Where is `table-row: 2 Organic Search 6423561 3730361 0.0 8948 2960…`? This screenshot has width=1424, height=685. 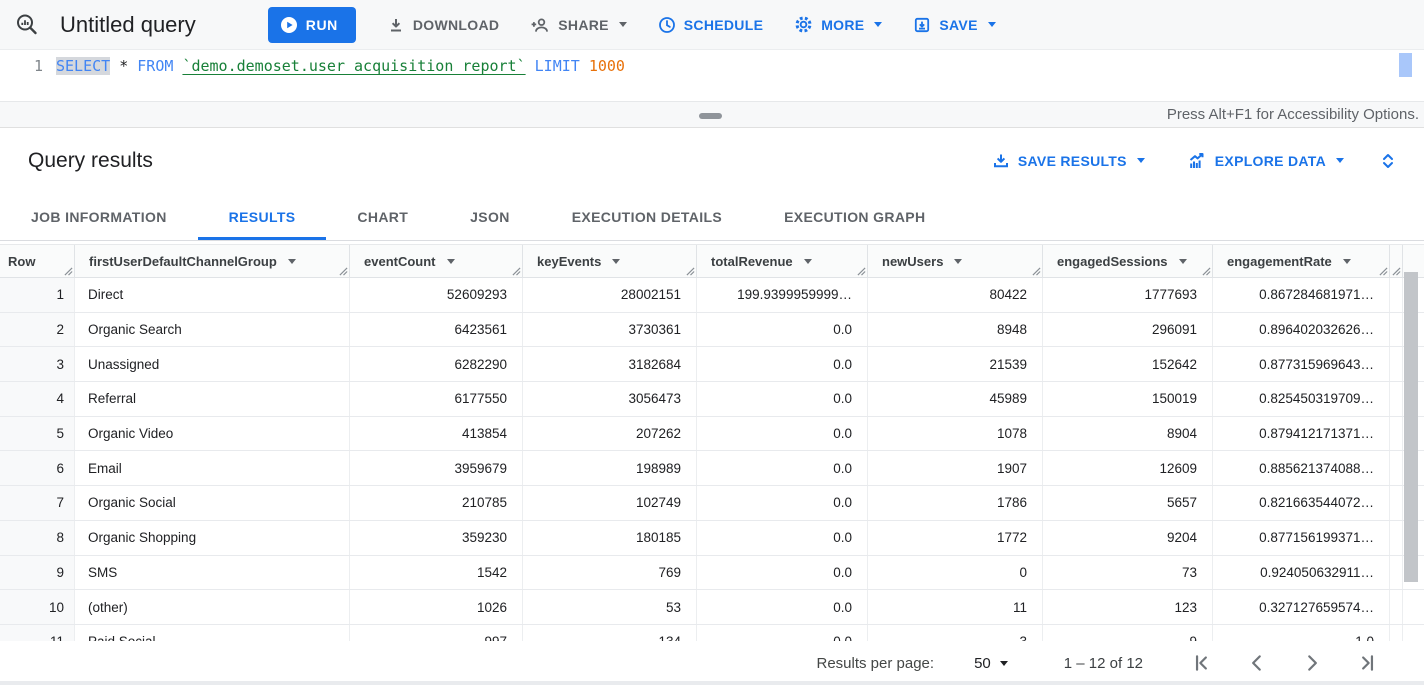 table-row: 2 Organic Search 6423561 3730361 0.0 8948 2960… is located at coordinates (712, 330).